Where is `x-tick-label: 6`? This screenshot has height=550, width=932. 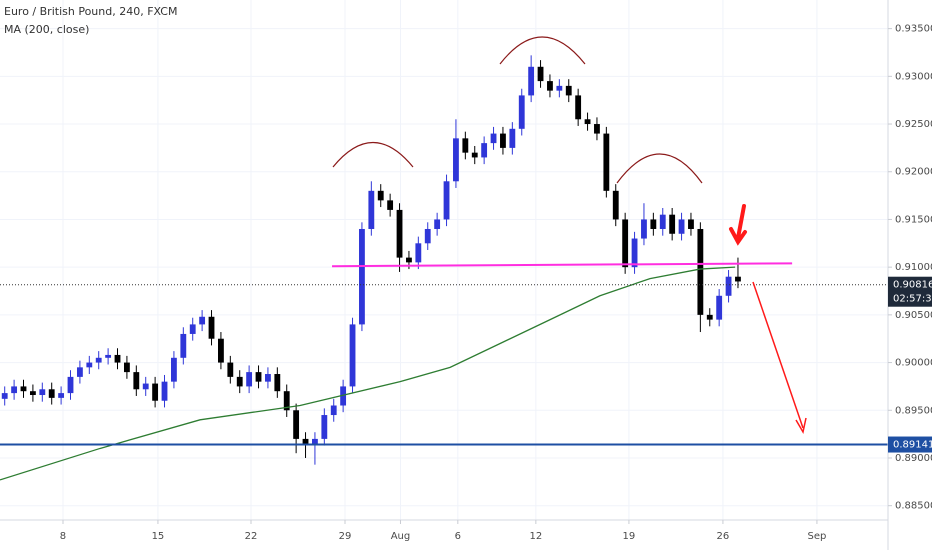
x-tick-label: 6 is located at coordinates (458, 536).